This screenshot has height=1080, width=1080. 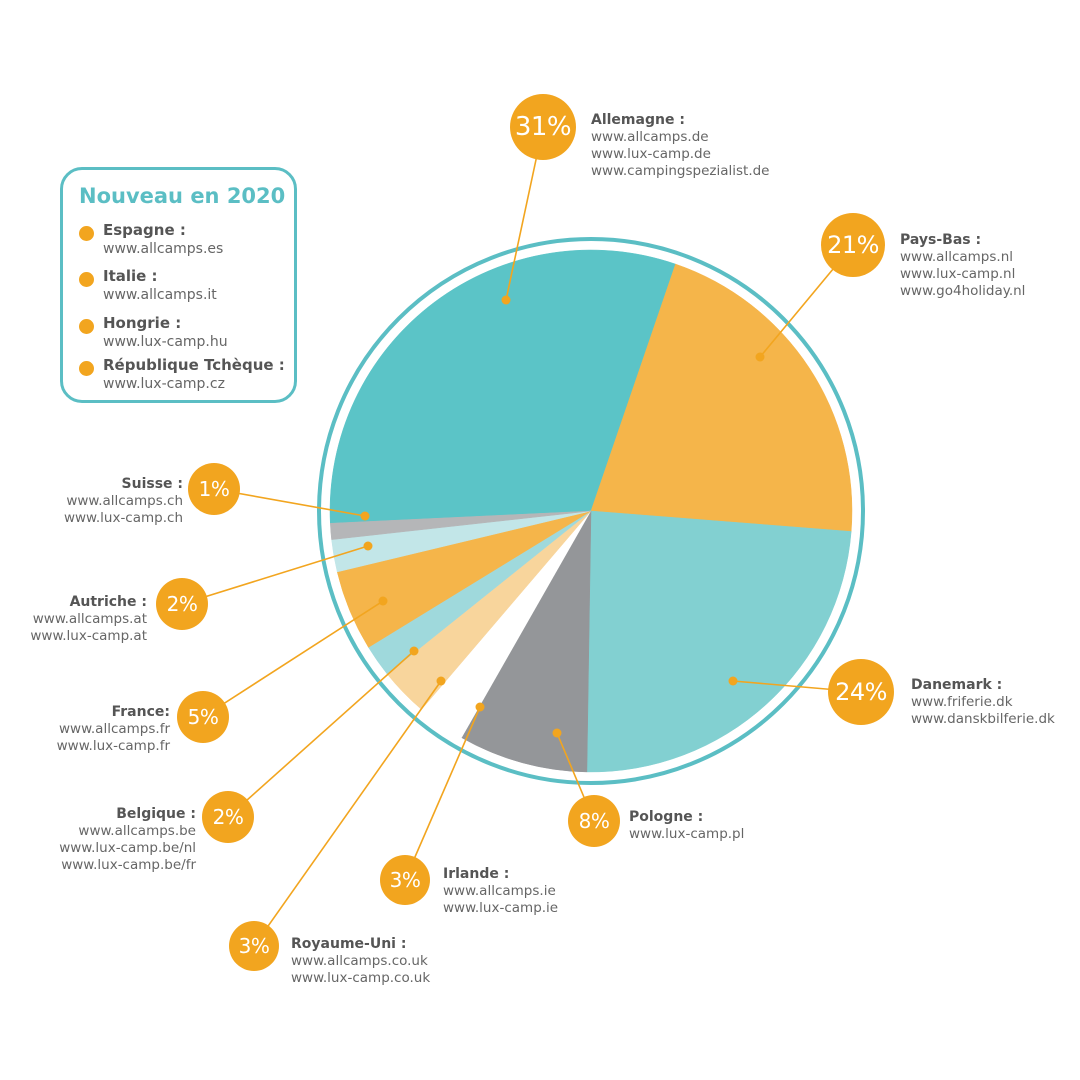 I want to click on website-link: www.lux-camp.be/fr, so click(x=128, y=865).